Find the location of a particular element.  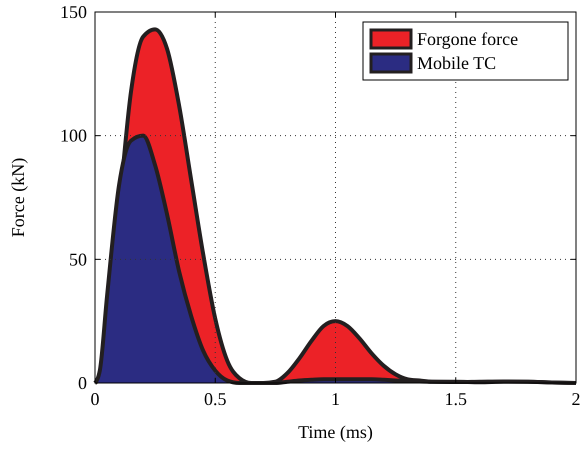

x-axis-title: Time (ms) is located at coordinates (335, 432).